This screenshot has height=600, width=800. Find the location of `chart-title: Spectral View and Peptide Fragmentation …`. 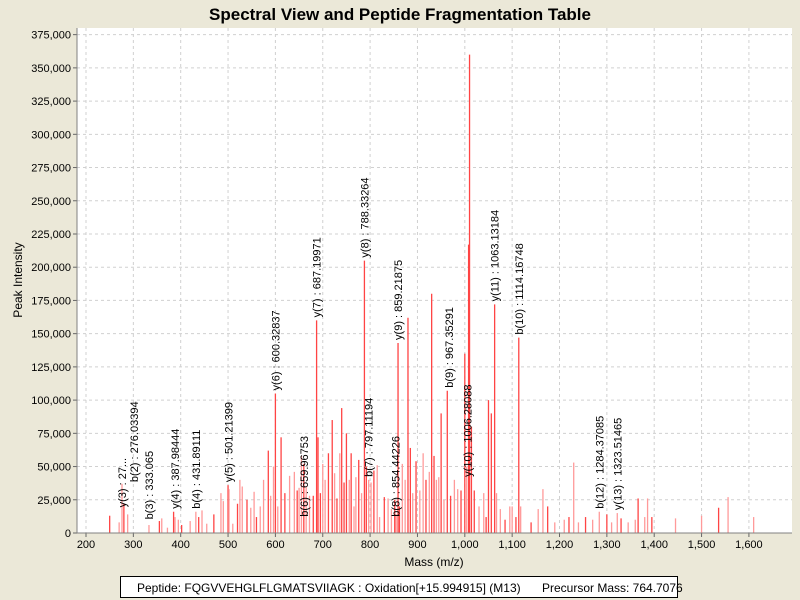

chart-title: Spectral View and Peptide Fragmentation … is located at coordinates (400, 14).